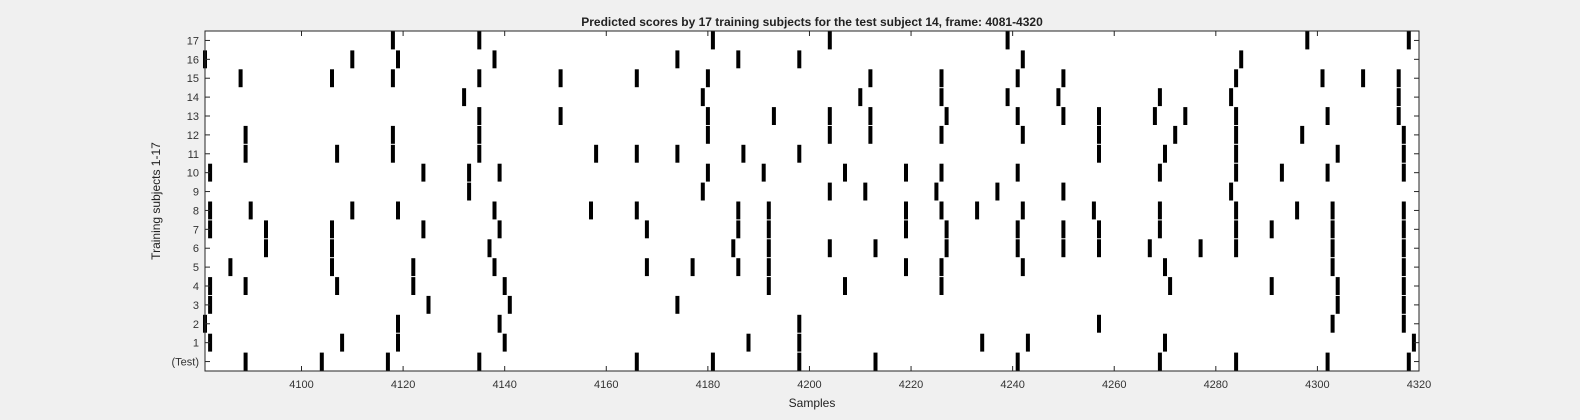 Image resolution: width=1580 pixels, height=420 pixels. I want to click on y-tick-label: 5, so click(196, 268).